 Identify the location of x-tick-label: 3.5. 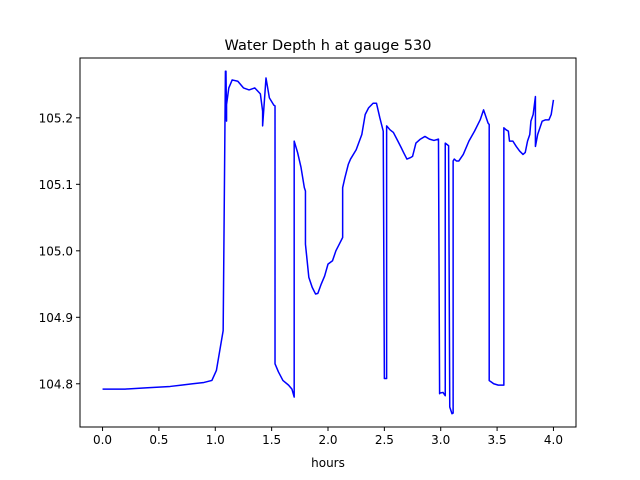
(497, 440).